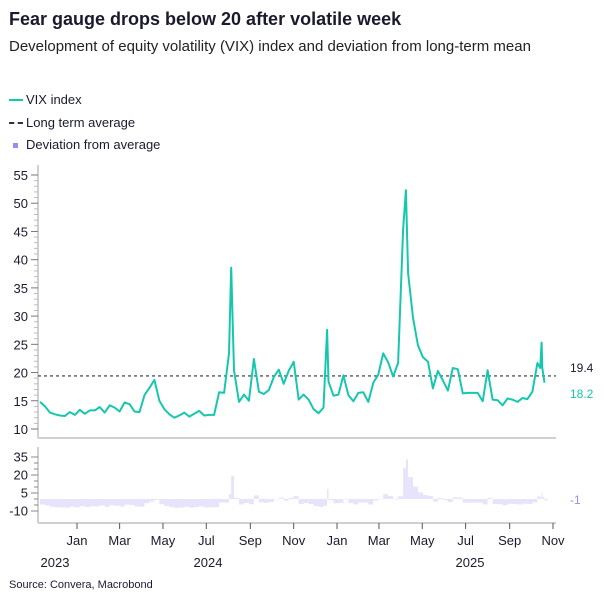 The height and width of the screenshot is (606, 606). Describe the element at coordinates (278, 485) in the screenshot. I see `deviation-bars: -10 5 20 35` at that location.